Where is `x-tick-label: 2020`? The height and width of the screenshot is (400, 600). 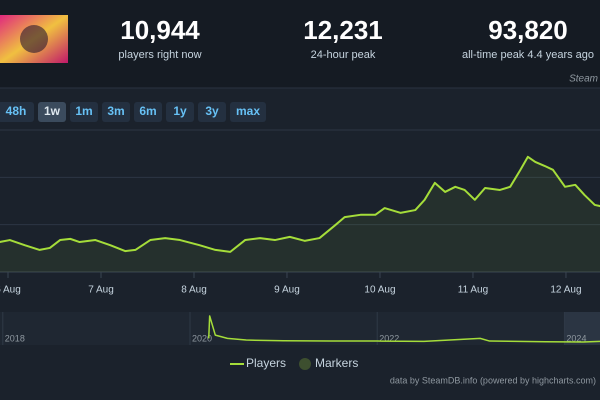
x-tick-label: 2020 is located at coordinates (202, 338).